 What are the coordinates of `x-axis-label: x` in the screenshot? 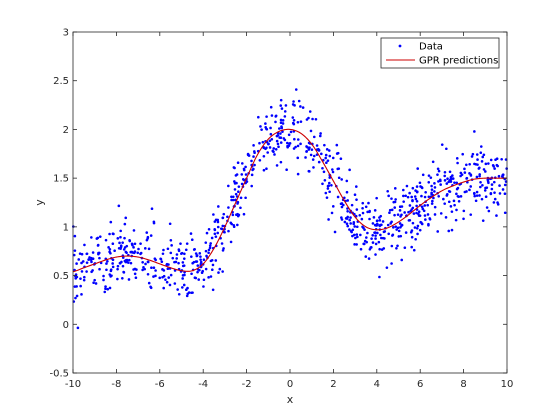 It's located at (290, 399).